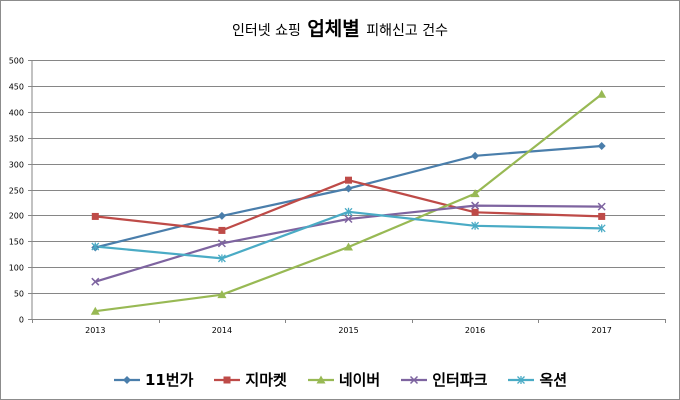 The image size is (680, 400). What do you see at coordinates (16, 165) in the screenshot?
I see `y-tick-label: 300` at bounding box center [16, 165].